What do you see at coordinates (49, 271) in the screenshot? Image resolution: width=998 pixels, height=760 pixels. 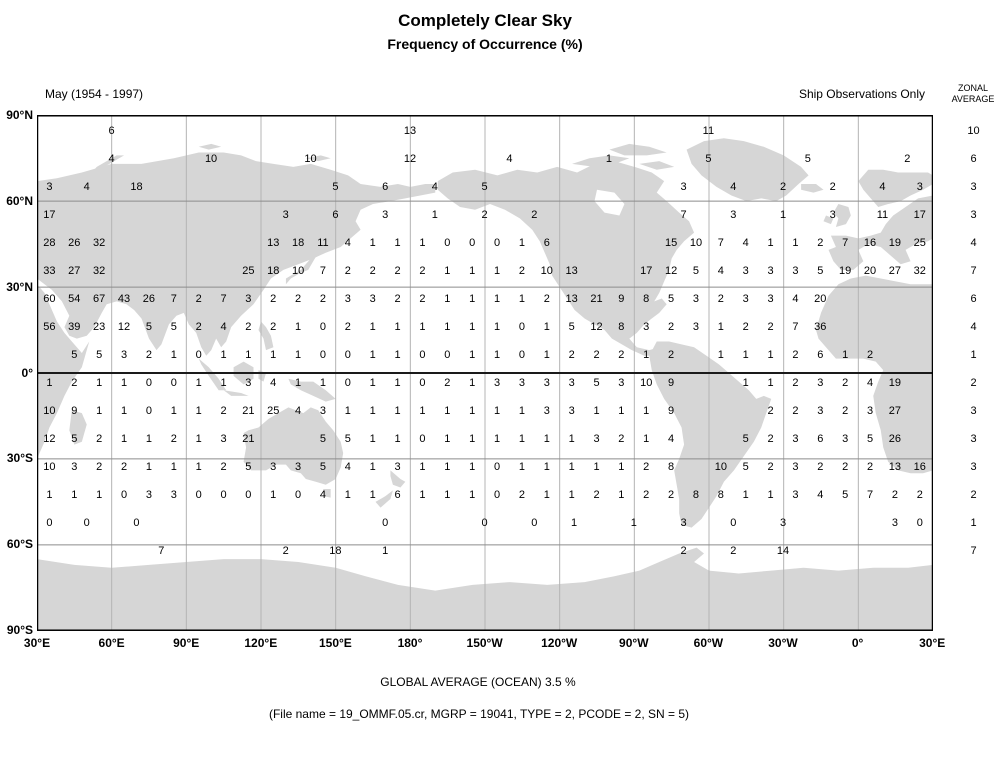 I see `map-value-cell: 33` at bounding box center [49, 271].